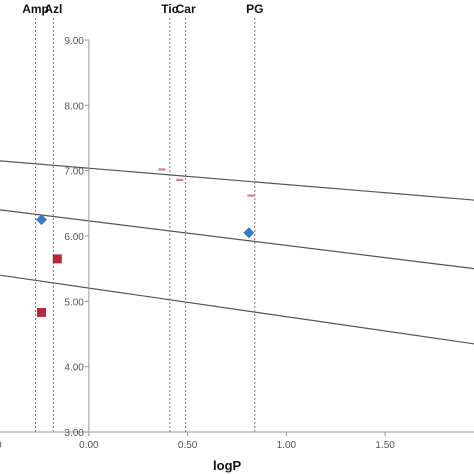 The image size is (474, 474). I want to click on x-tick-label: 1.50, so click(385, 445).